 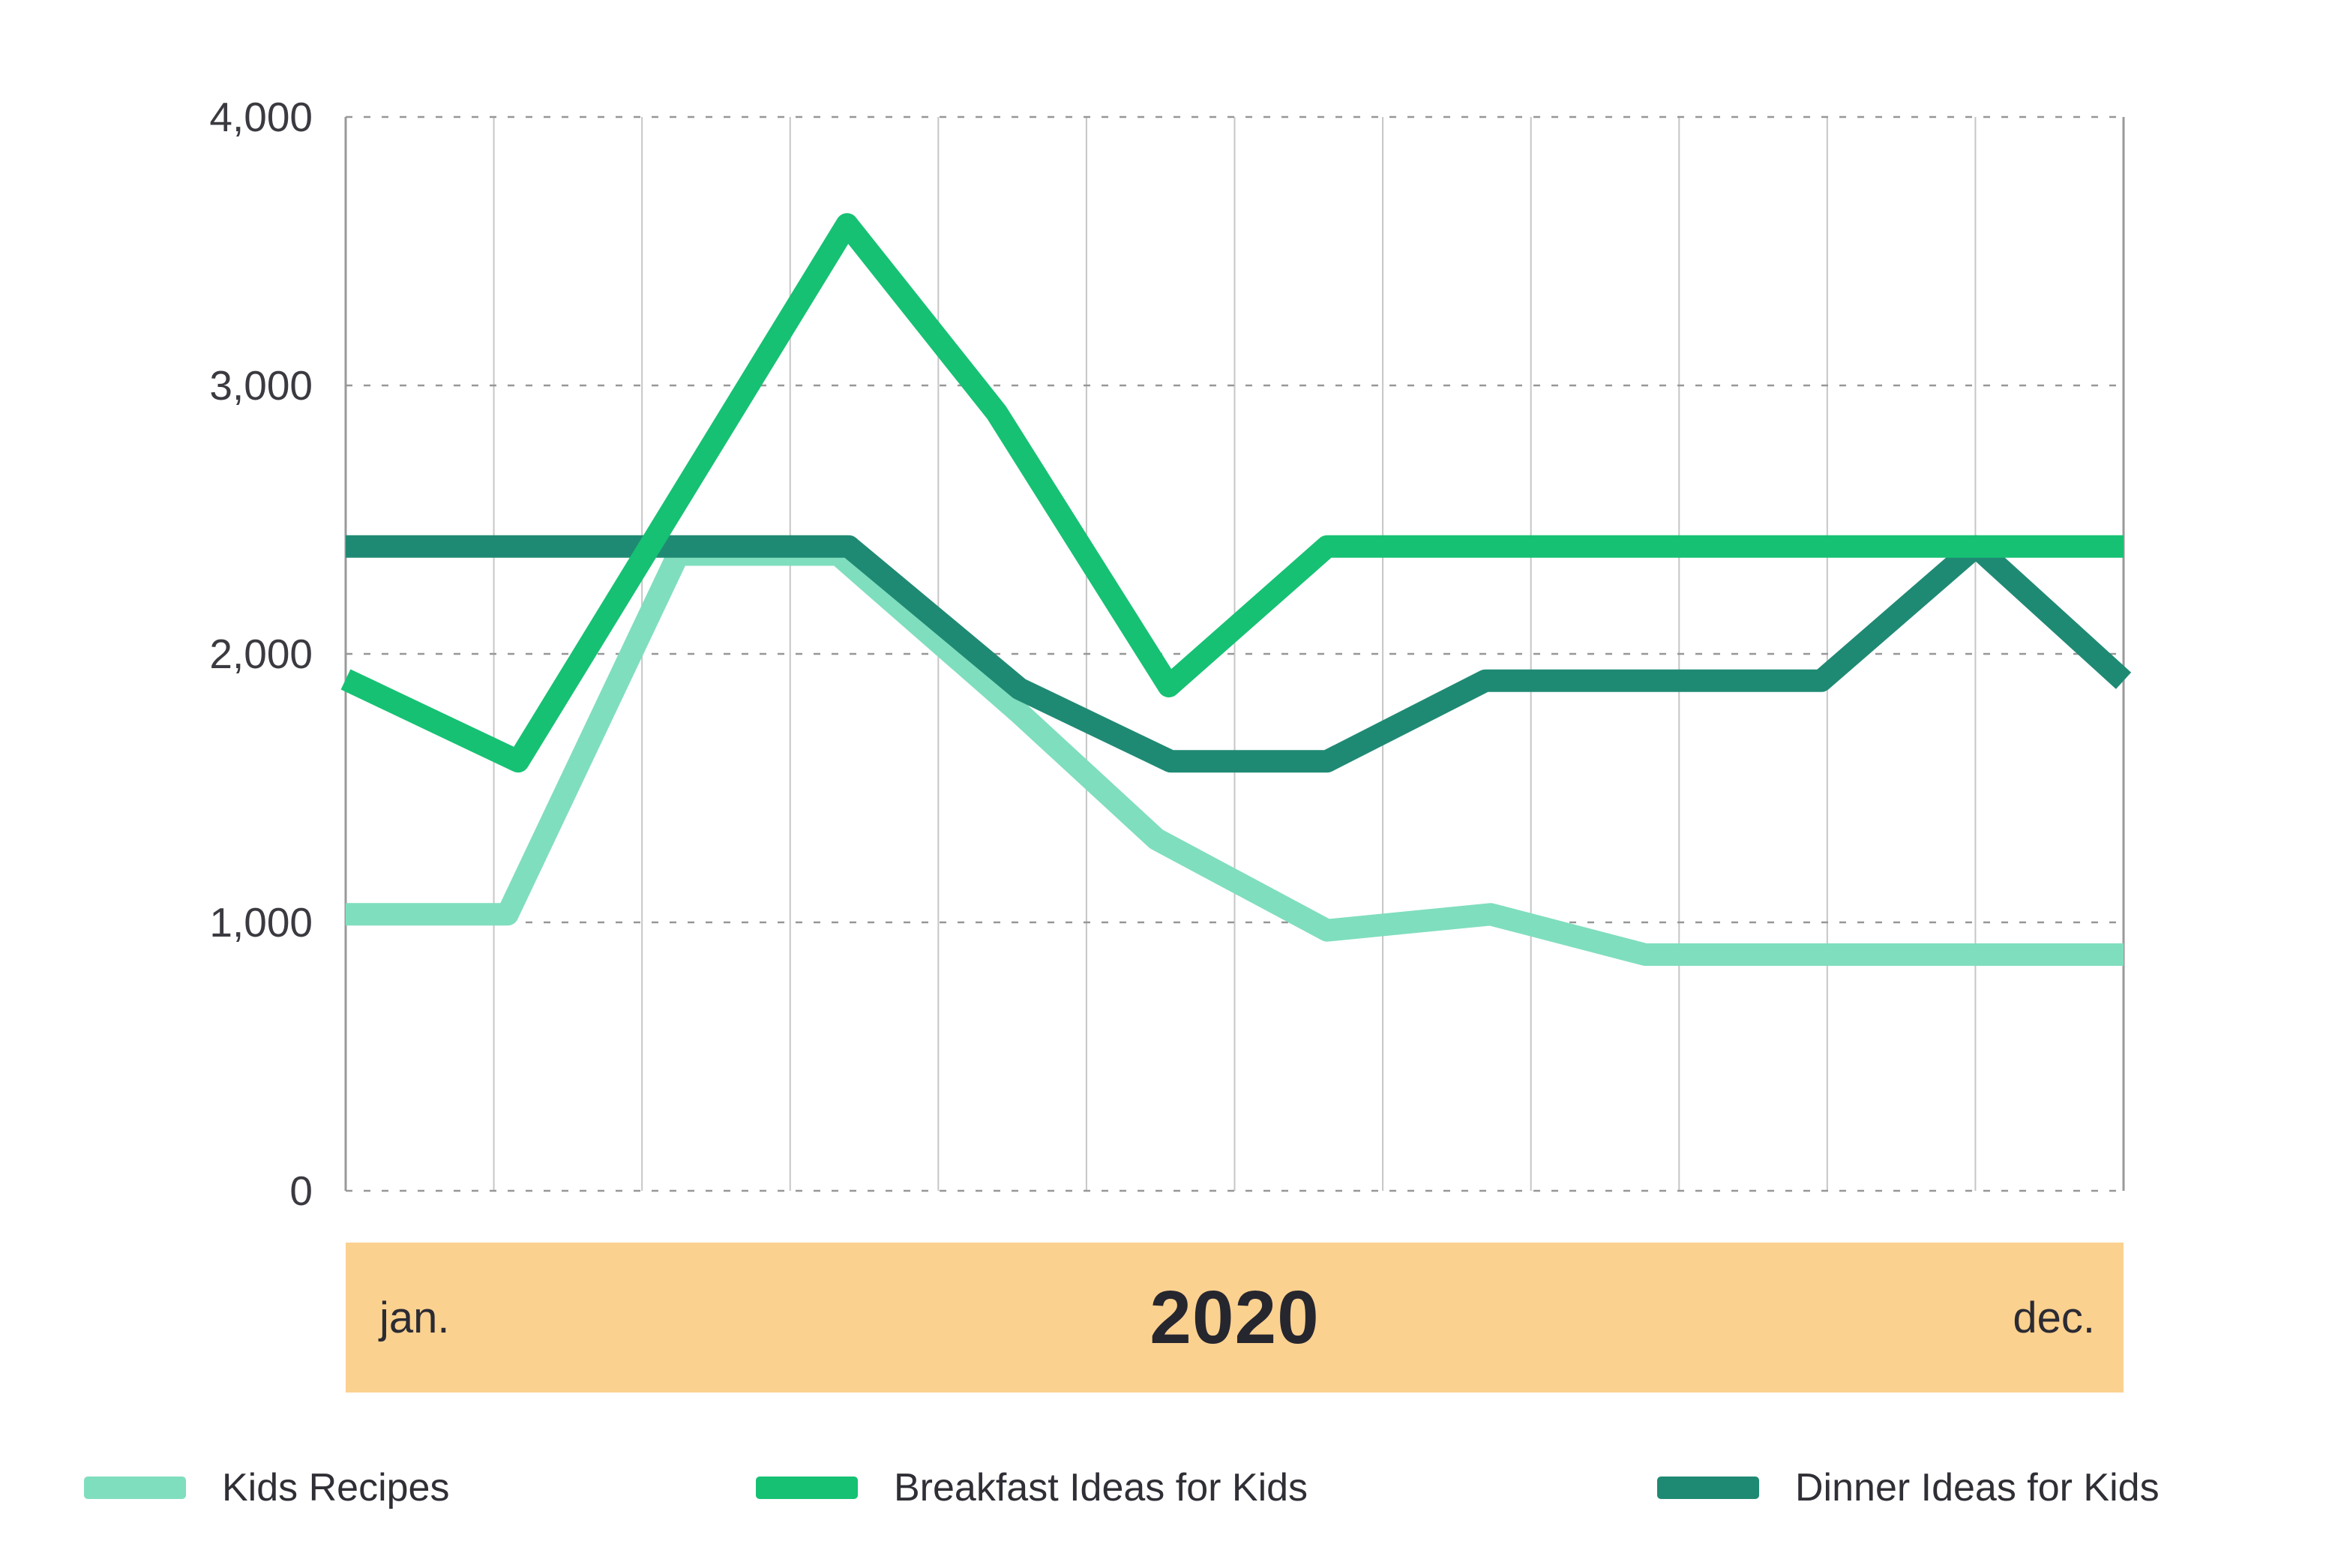 What do you see at coordinates (2054, 1318) in the screenshot?
I see `x-axis-label-dec: dec.` at bounding box center [2054, 1318].